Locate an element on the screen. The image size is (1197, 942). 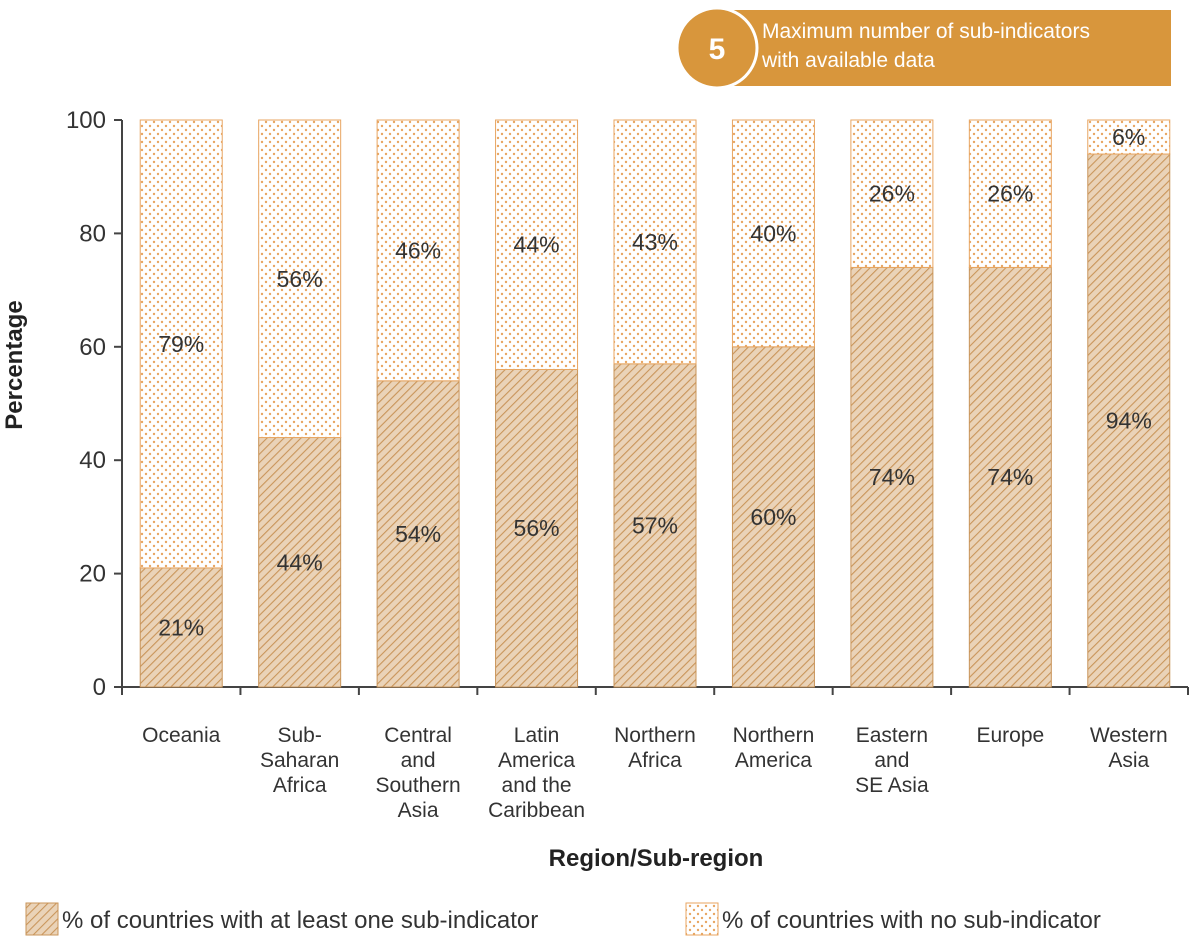
banner-number: 5 is located at coordinates (717, 49).